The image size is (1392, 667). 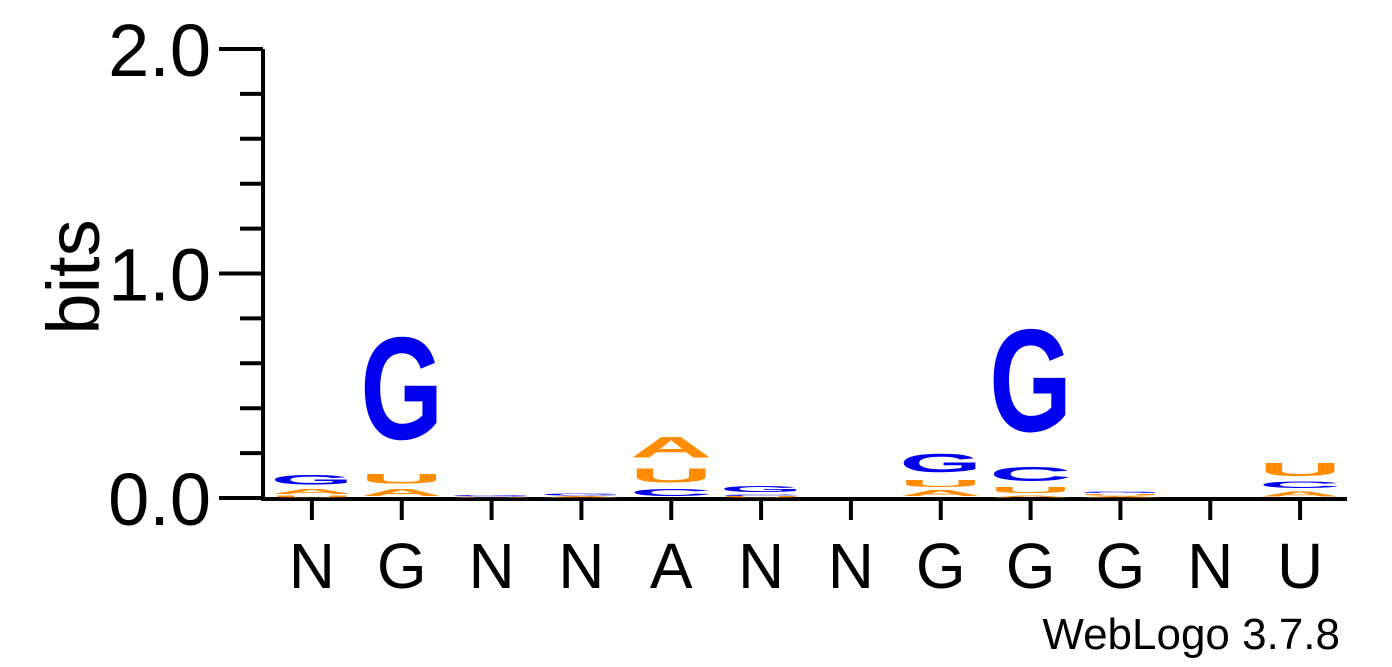 What do you see at coordinates (671, 566) in the screenshot?
I see `x-tick-label: A` at bounding box center [671, 566].